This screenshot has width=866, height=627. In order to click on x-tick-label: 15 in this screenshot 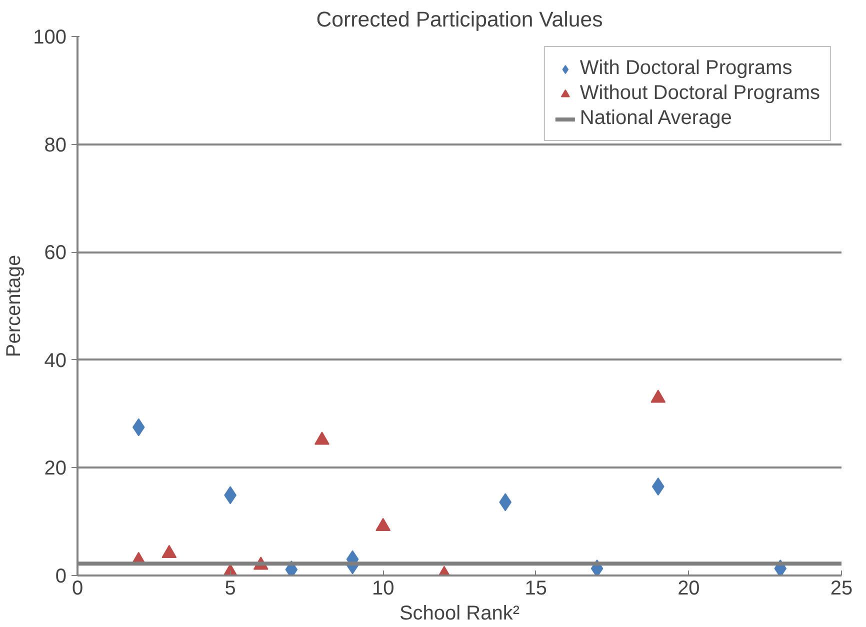, I will do `click(536, 589)`.